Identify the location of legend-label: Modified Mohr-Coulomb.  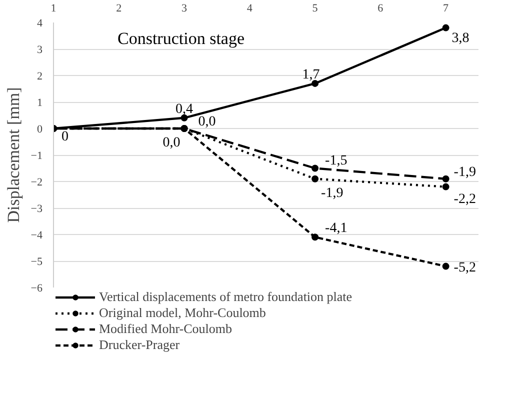
(165, 329).